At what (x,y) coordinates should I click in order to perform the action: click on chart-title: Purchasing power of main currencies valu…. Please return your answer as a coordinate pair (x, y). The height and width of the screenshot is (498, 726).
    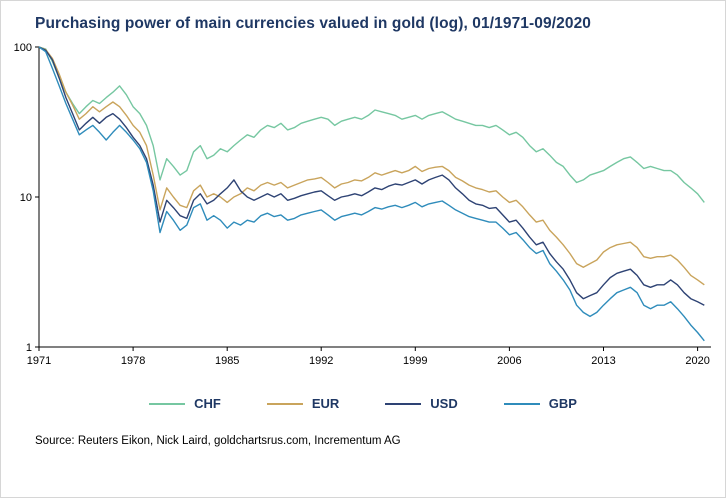
    Looking at the image, I should click on (313, 23).